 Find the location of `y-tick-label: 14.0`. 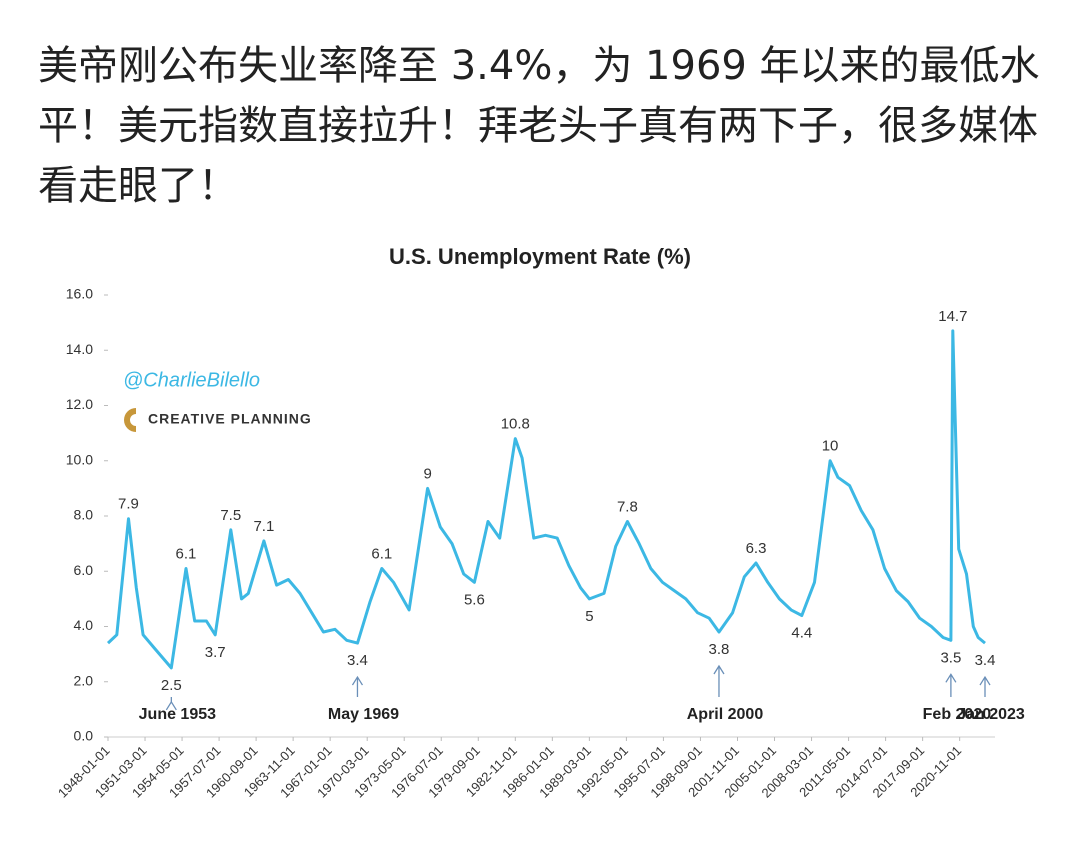

y-tick-label: 14.0 is located at coordinates (79, 349).